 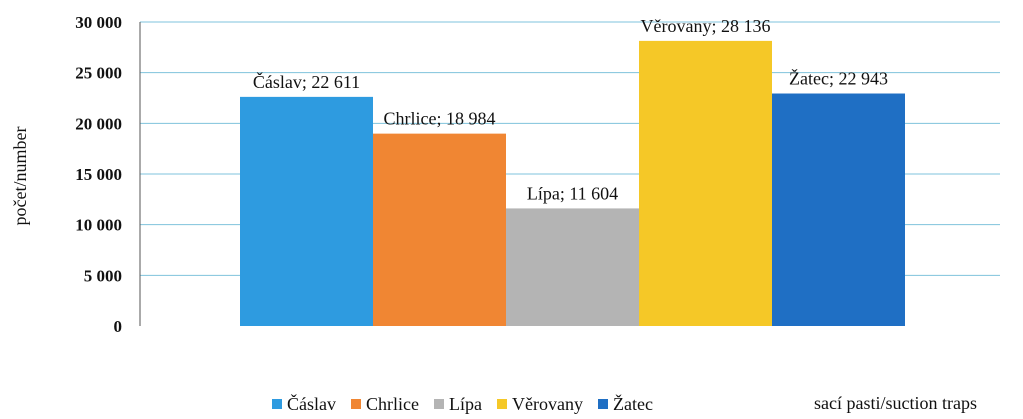 I want to click on legend-label: Věrovany, so click(x=547, y=403).